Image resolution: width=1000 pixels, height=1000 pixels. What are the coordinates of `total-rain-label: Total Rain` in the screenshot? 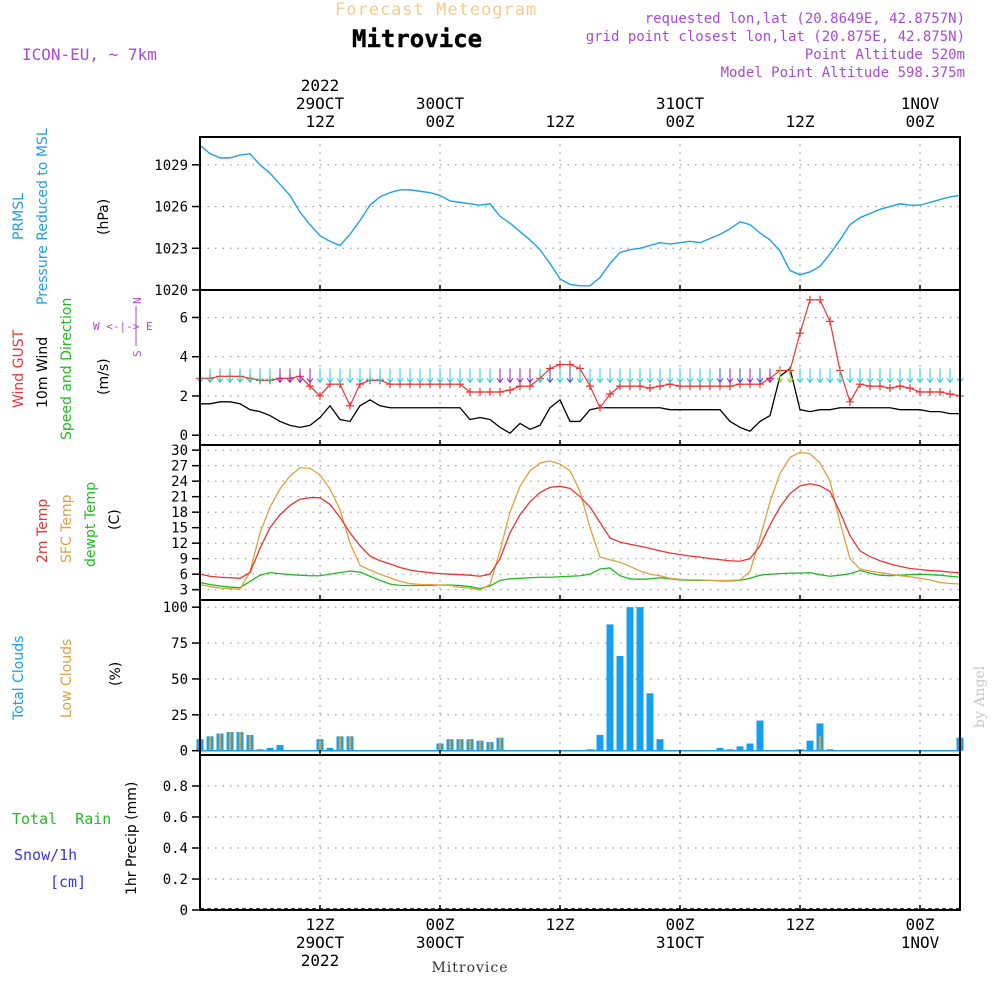 It's located at (61, 819).